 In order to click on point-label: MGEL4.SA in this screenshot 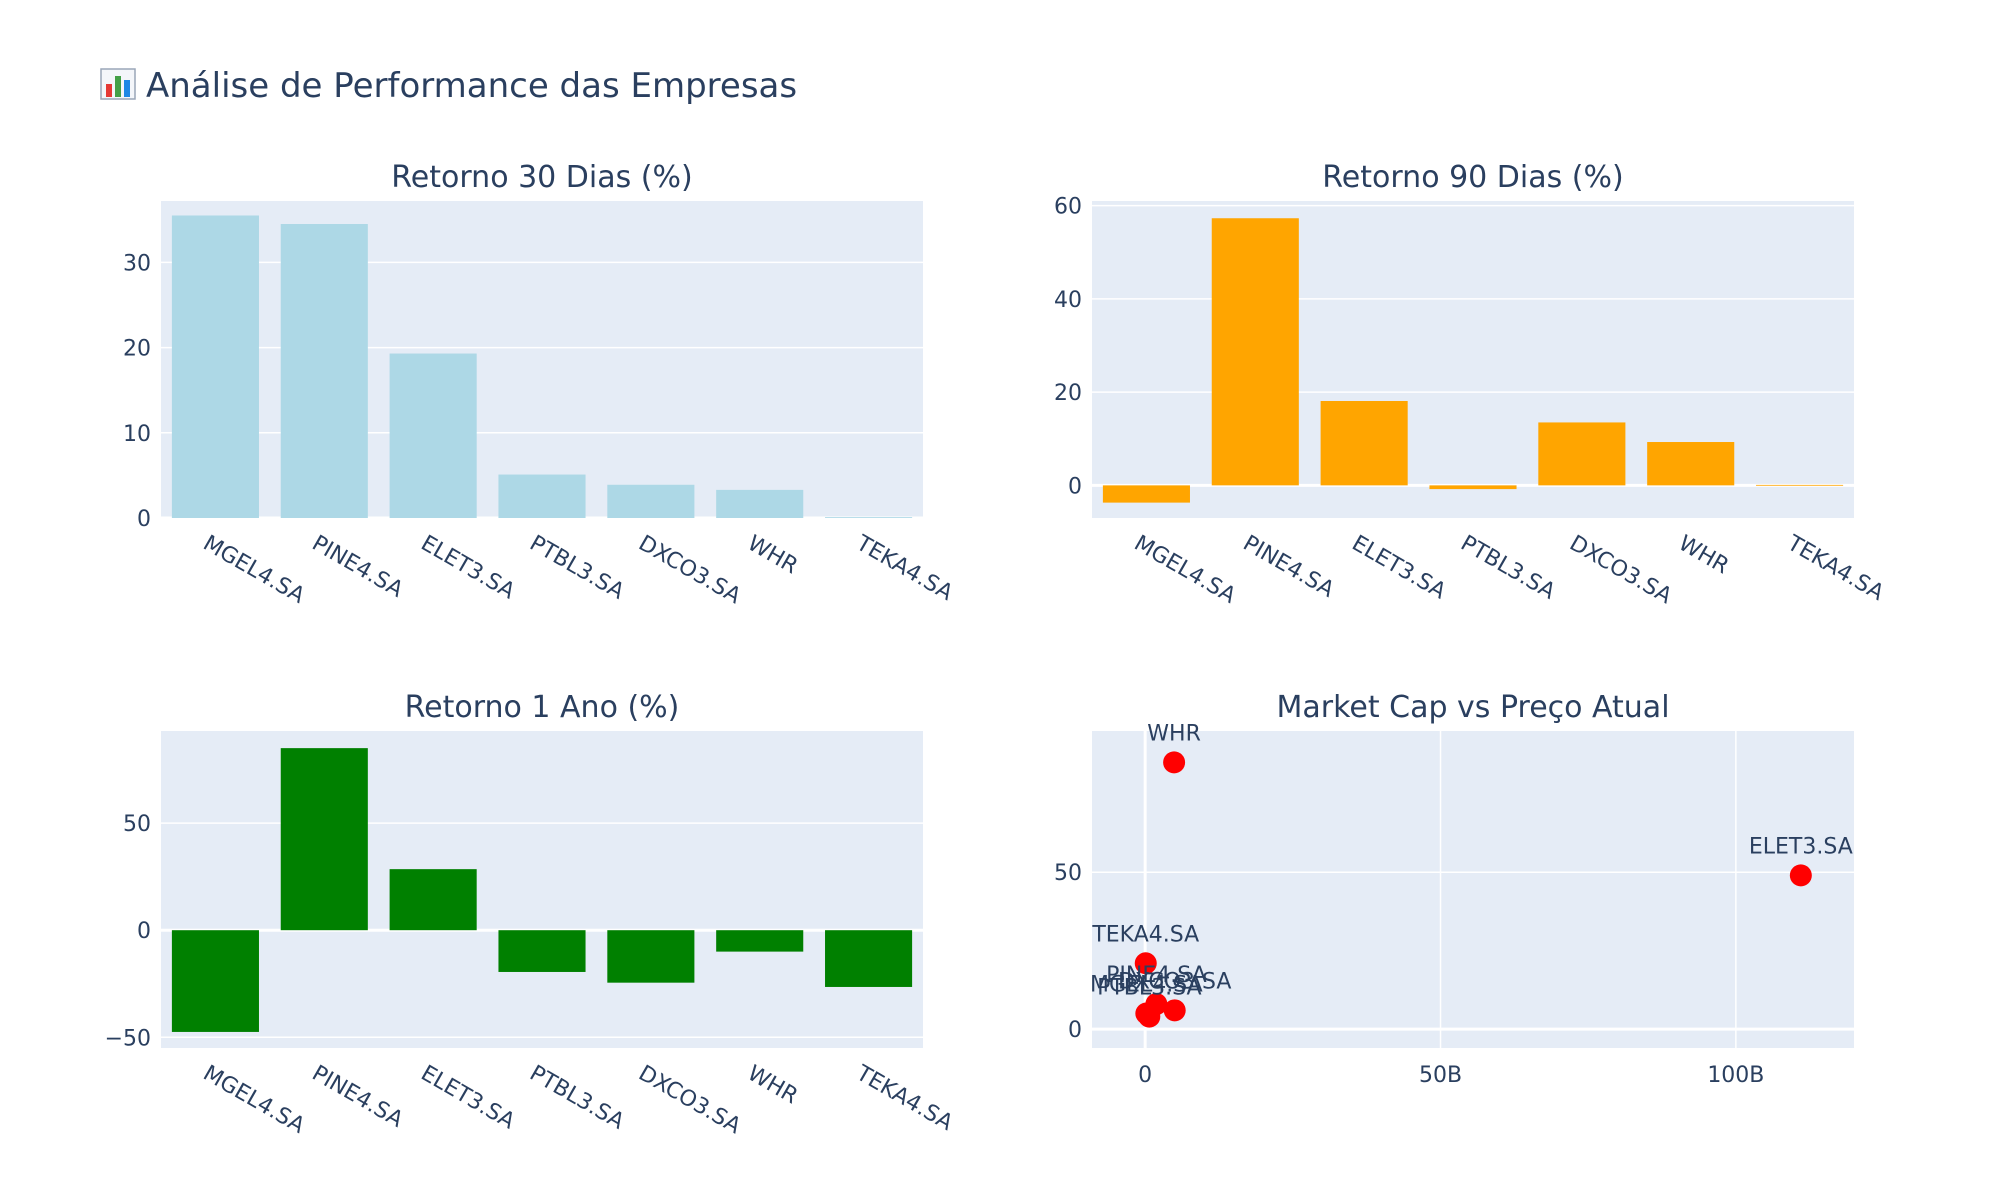, I will do `click(1146, 984)`.